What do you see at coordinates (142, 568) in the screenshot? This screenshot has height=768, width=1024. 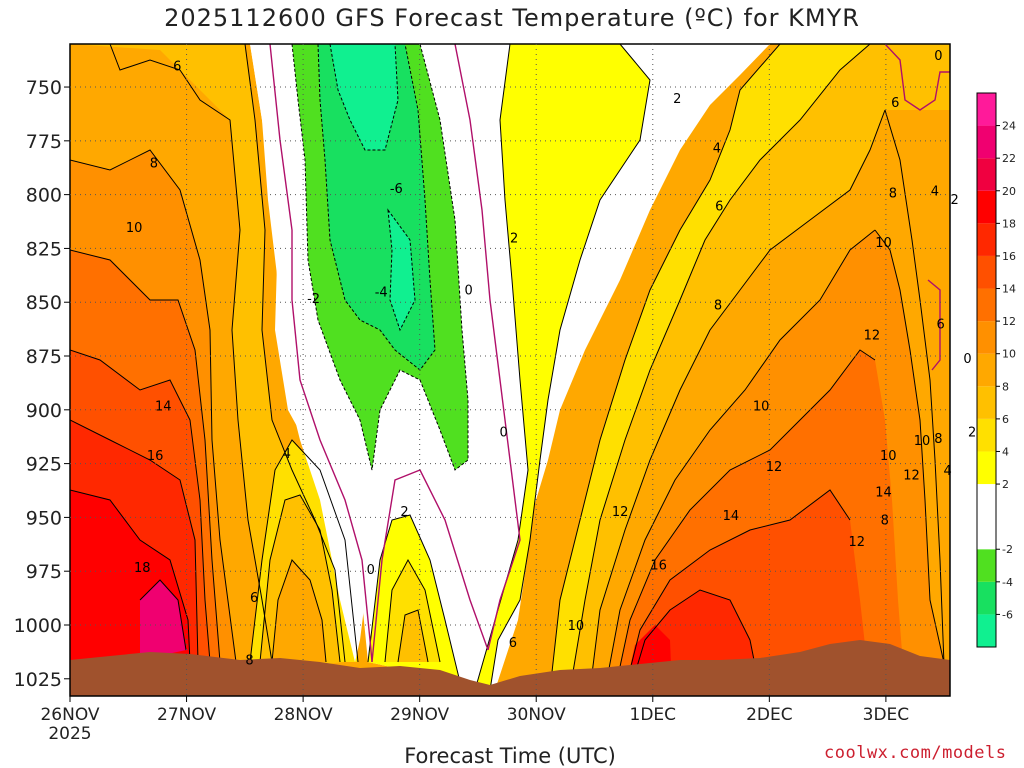 I see `contour-label: 18` at bounding box center [142, 568].